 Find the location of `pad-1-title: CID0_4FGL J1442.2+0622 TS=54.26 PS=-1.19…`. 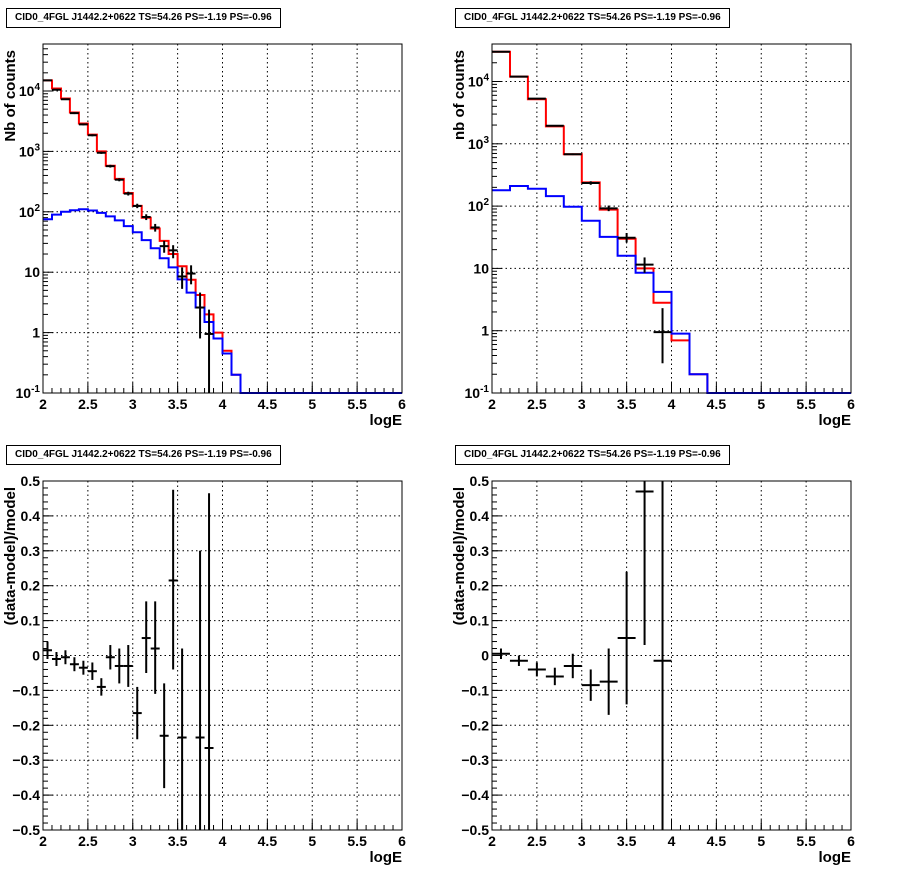

pad-1-title: CID0_4FGL J1442.2+0622 TS=54.26 PS=-1.19… is located at coordinates (143, 18).